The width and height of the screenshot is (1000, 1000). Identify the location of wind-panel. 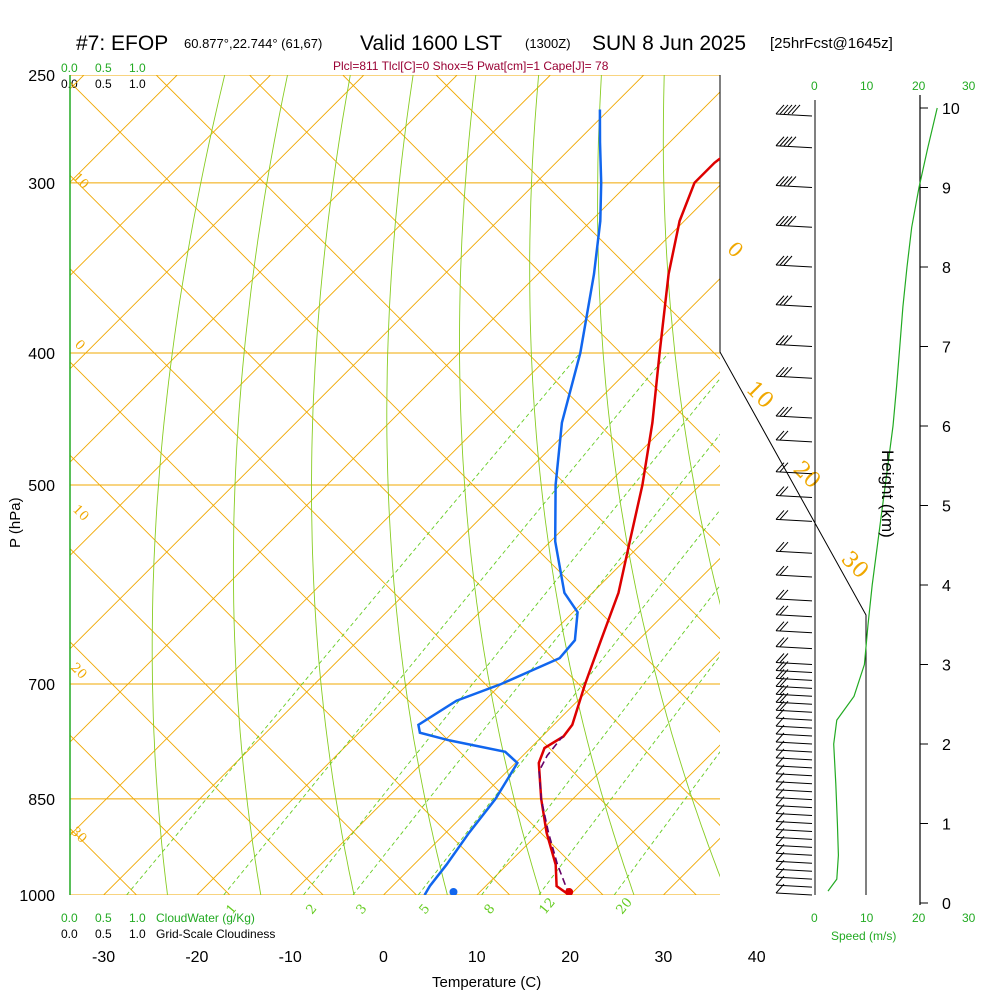
(856, 500).